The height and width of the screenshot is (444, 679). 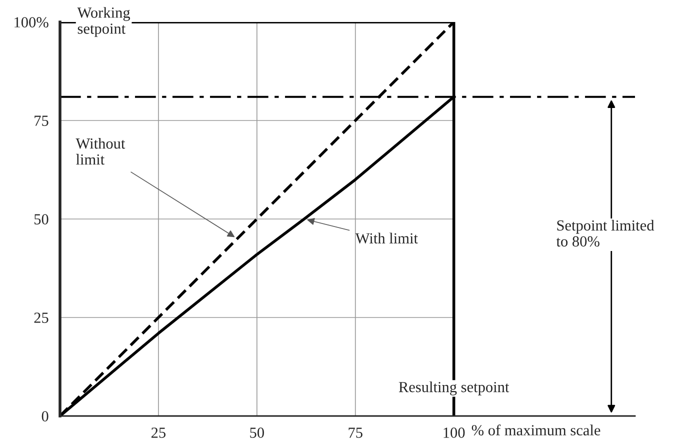 I want to click on annotation: With limit, so click(x=386, y=238).